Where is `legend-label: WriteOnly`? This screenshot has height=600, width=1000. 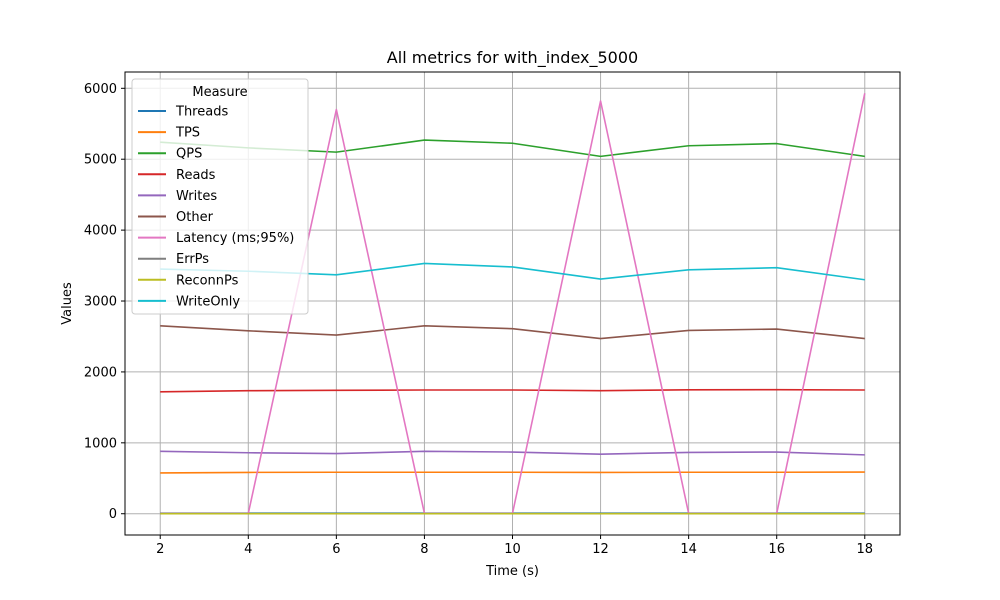
legend-label: WriteOnly is located at coordinates (208, 301).